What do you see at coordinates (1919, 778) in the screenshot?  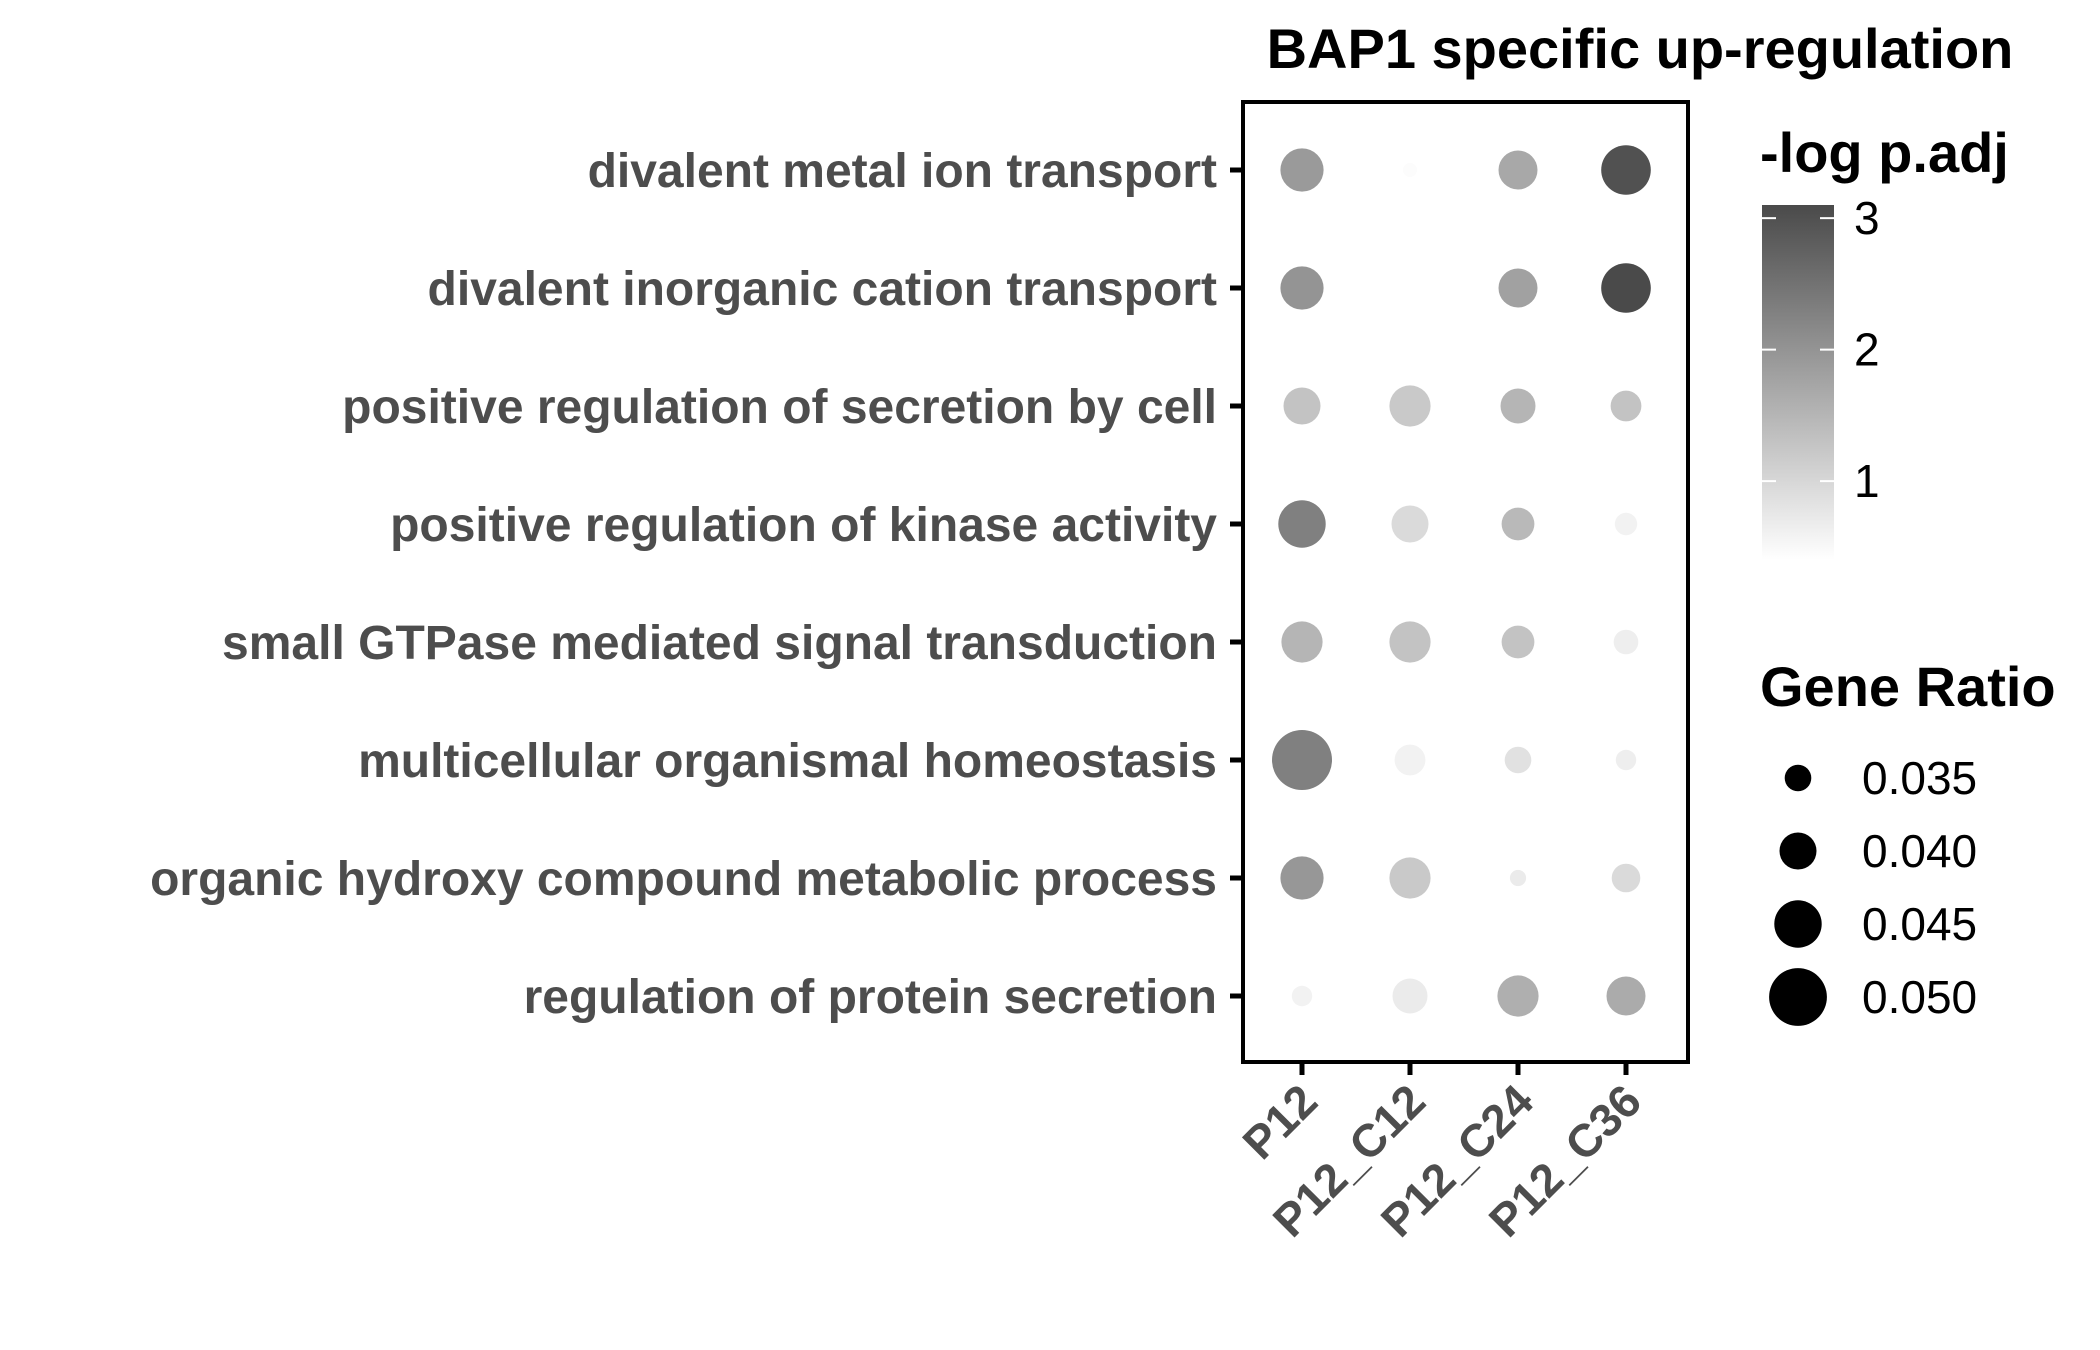 I see `size-legend-label: 0.035` at bounding box center [1919, 778].